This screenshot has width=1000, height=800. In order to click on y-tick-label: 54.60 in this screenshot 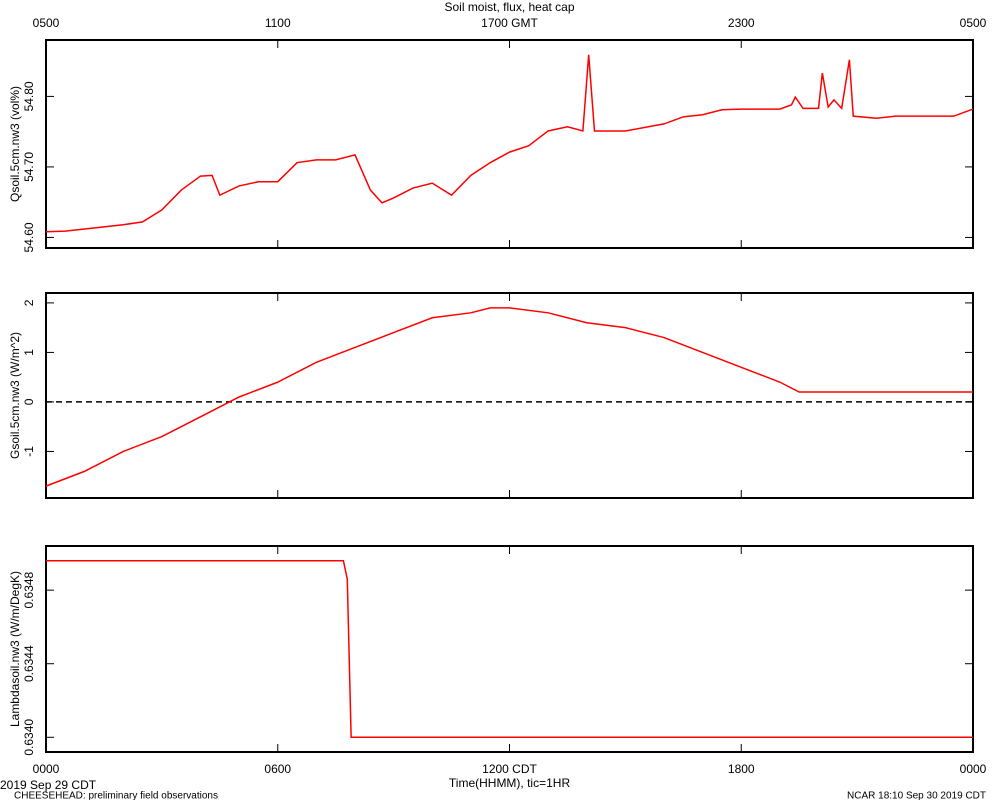, I will do `click(29, 237)`.